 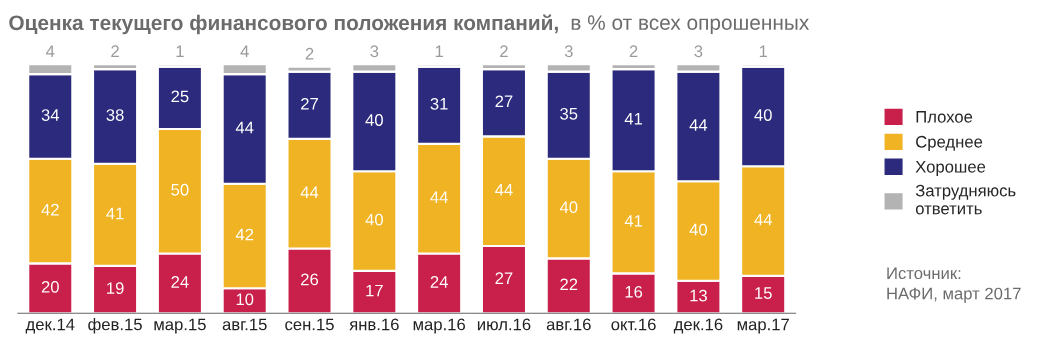 What do you see at coordinates (439, 326) in the screenshot?
I see `x-tick-label: мар.16` at bounding box center [439, 326].